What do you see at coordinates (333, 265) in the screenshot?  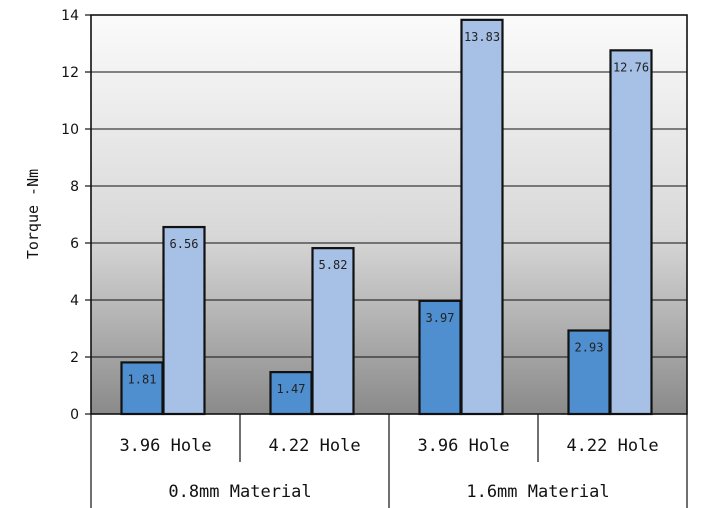 I see `data-label: 5.82` at bounding box center [333, 265].